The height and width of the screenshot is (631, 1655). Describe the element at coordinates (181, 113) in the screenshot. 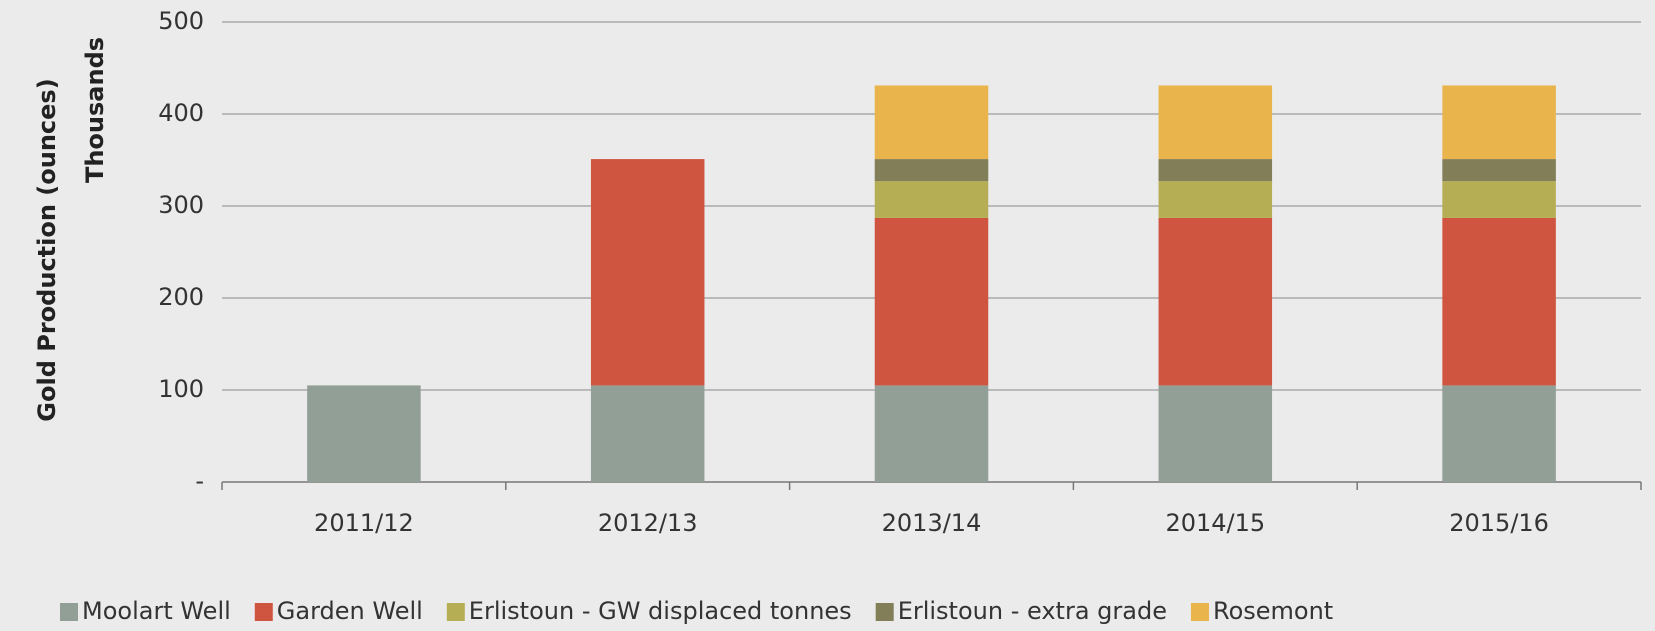

I see `y-tick-label: 400` at that location.